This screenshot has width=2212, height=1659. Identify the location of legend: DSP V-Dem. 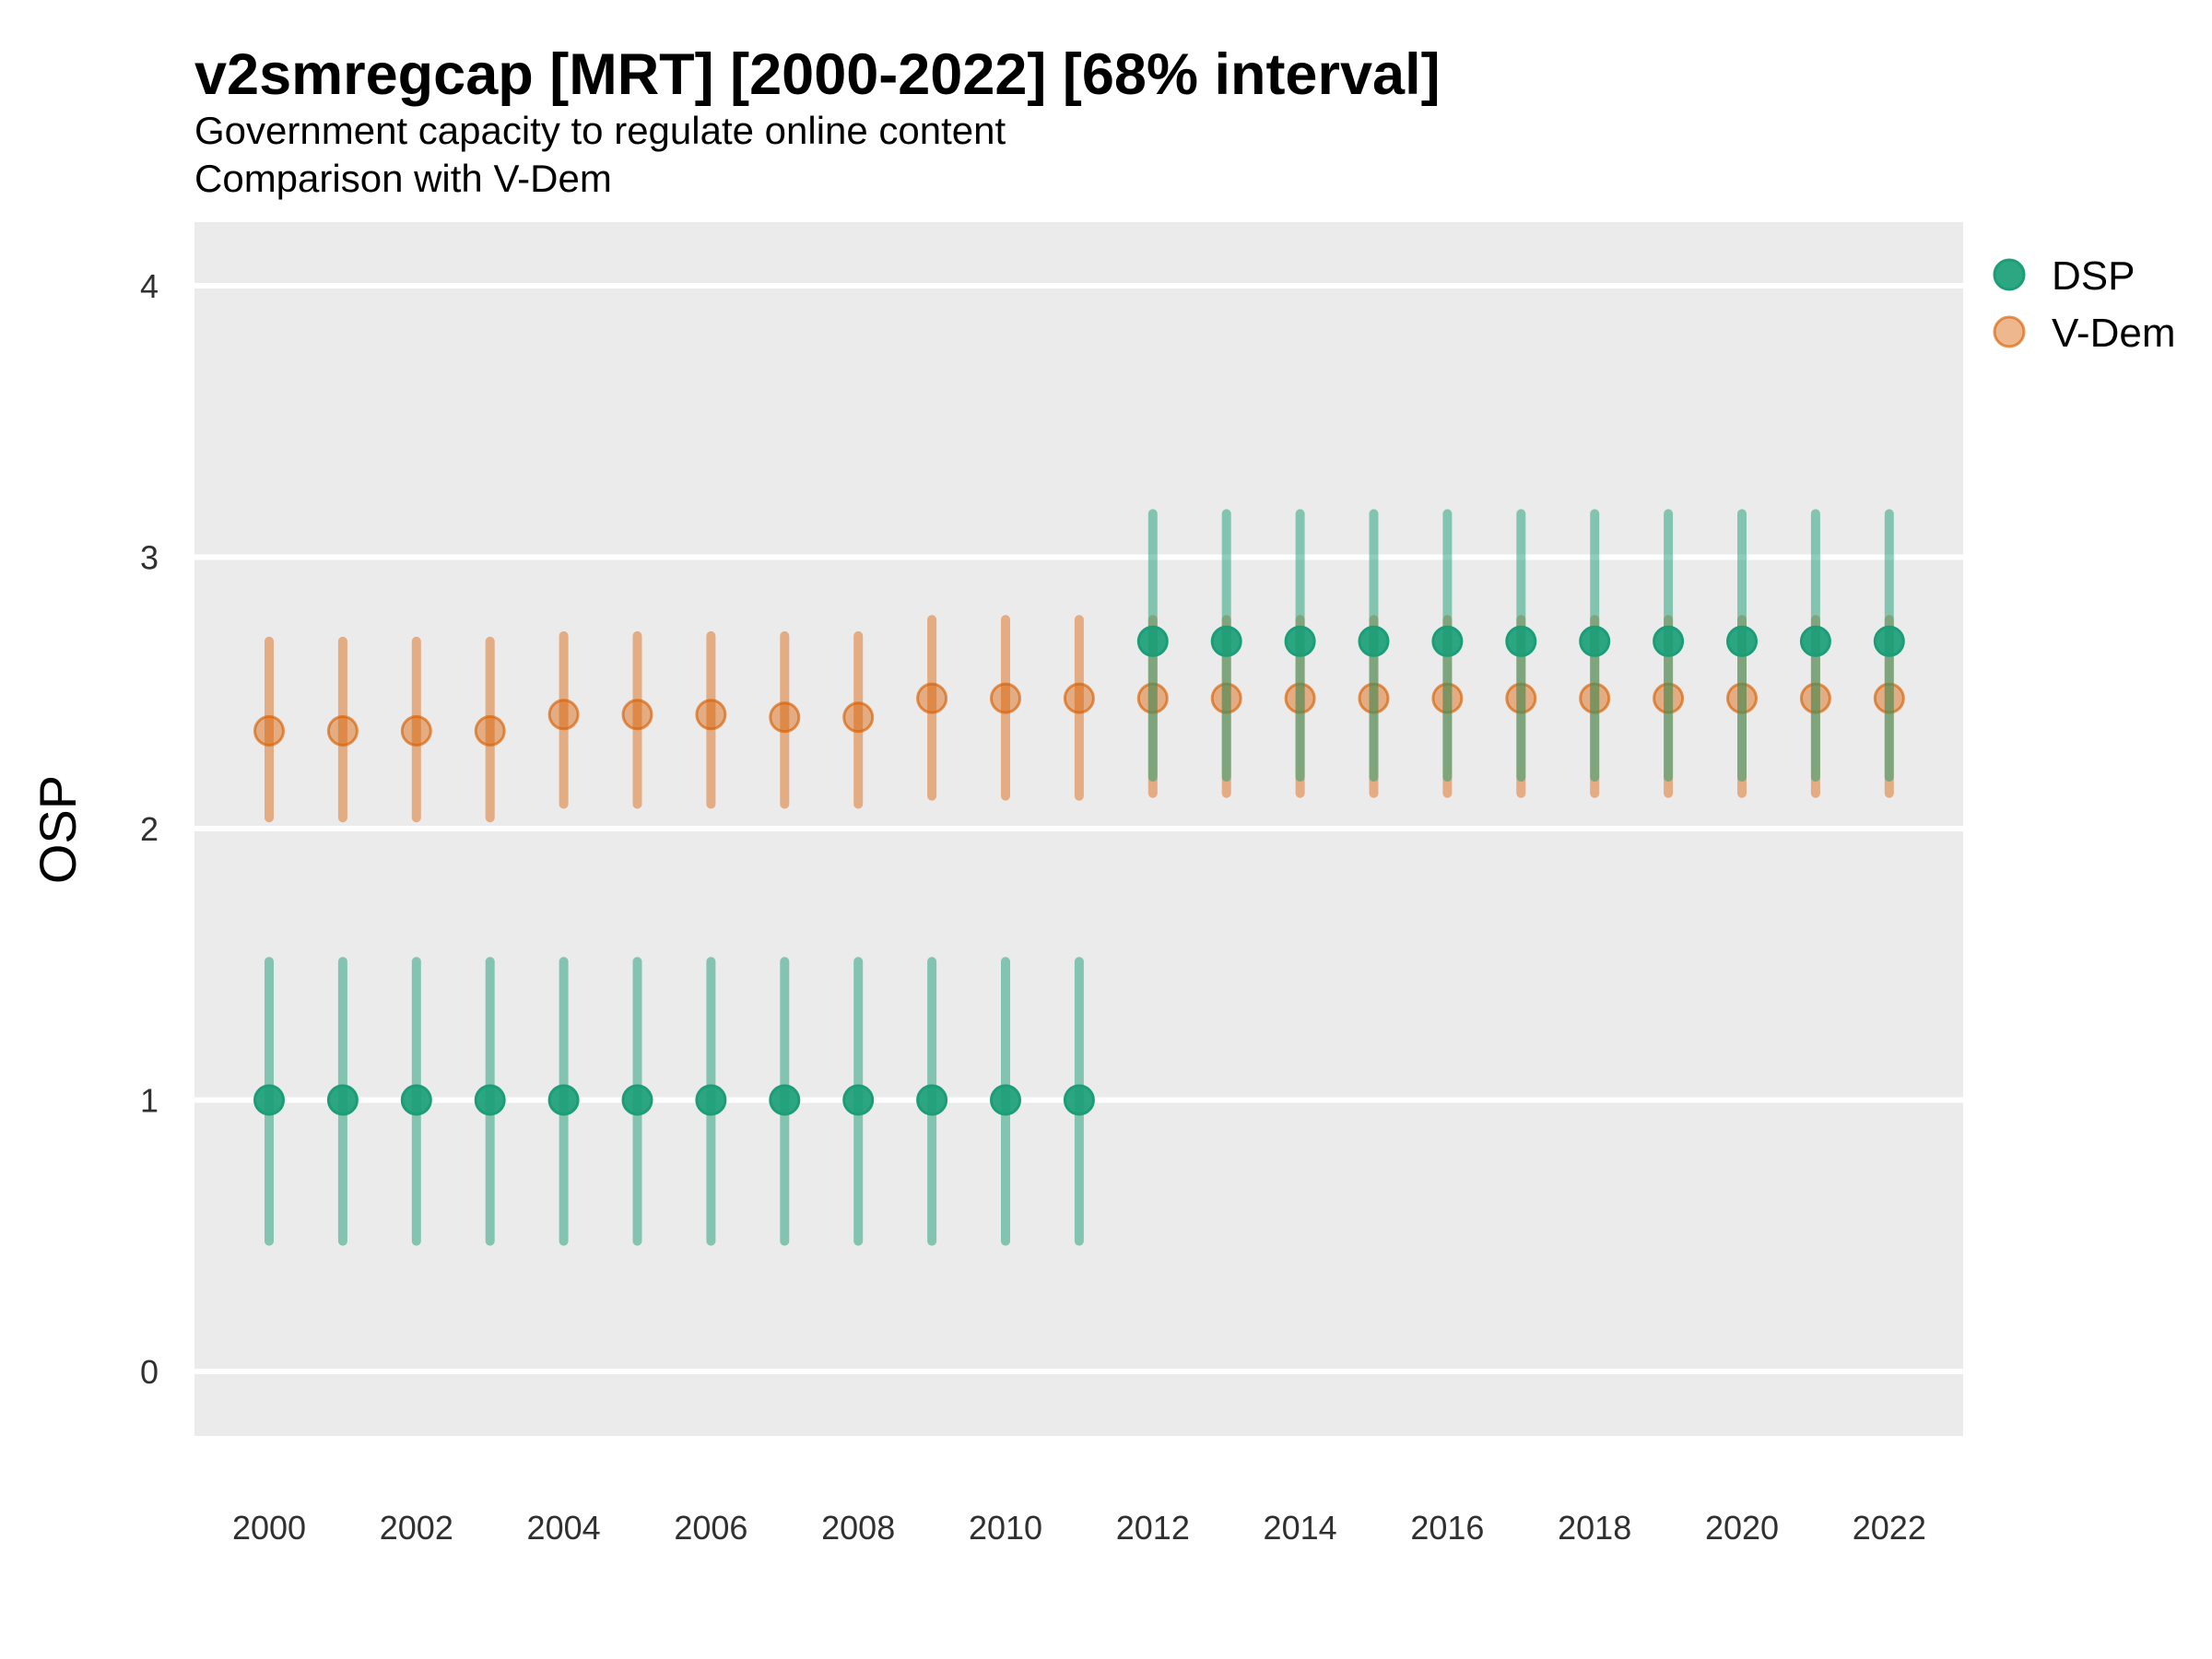
(2084, 304).